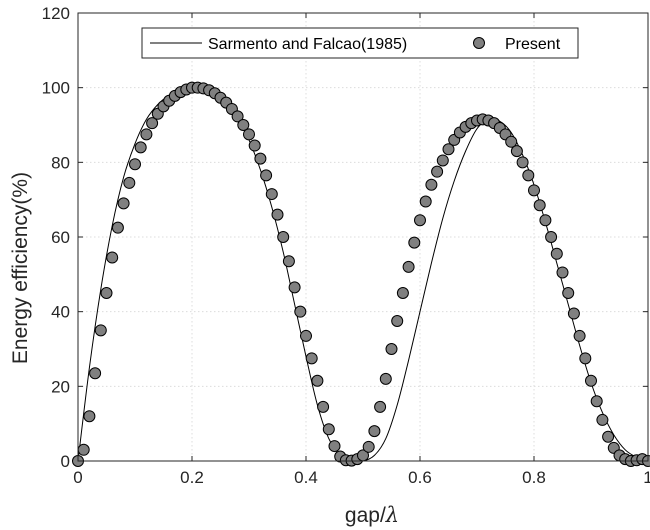 This screenshot has height=530, width=650. Describe the element at coordinates (65, 461) in the screenshot. I see `y-tick-label: 0` at that location.